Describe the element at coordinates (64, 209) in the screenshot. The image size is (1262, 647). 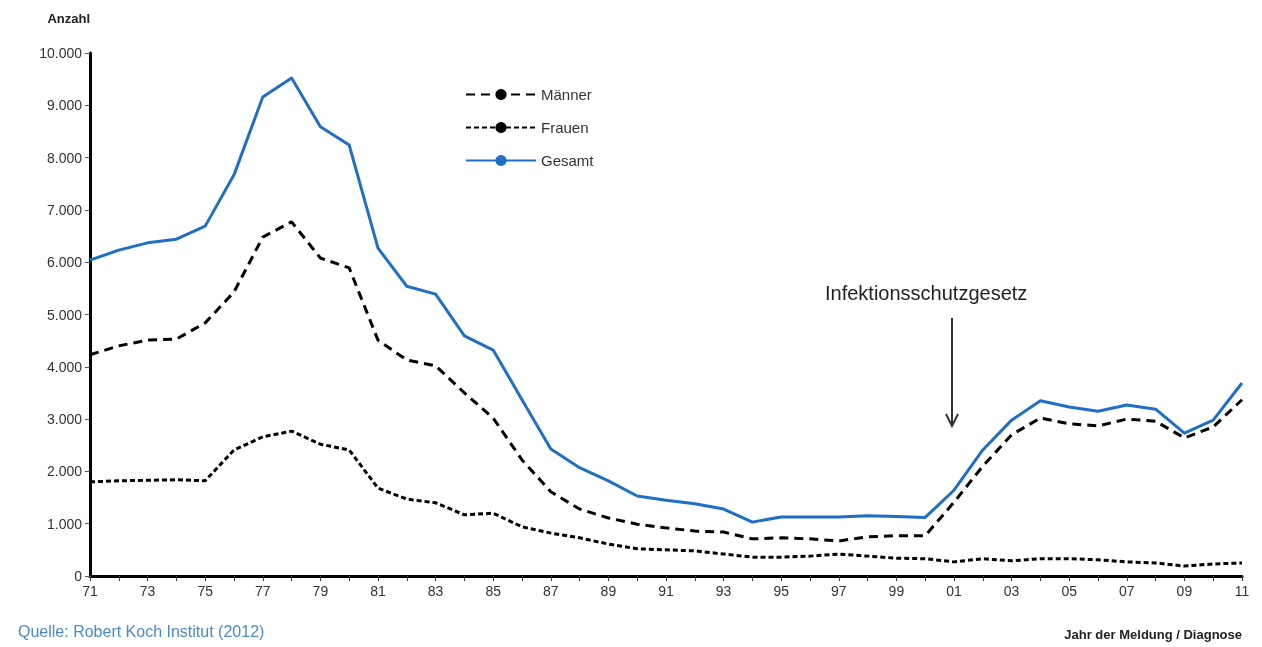
I see `y-tick-label: 7.000` at that location.